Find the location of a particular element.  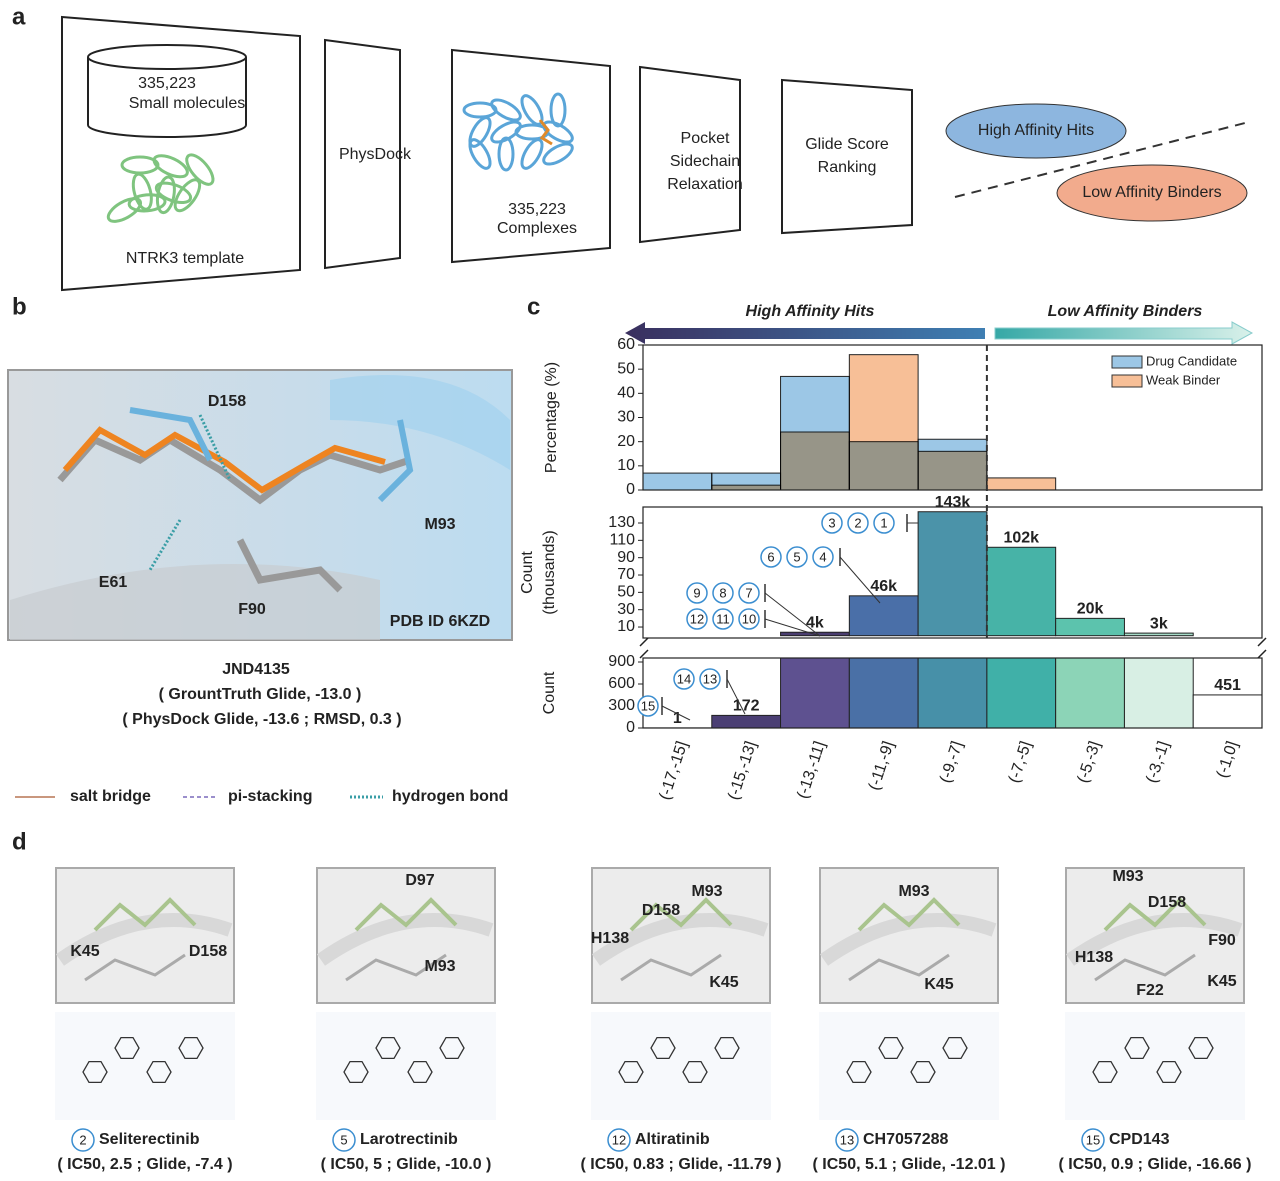

y-tick-label: 30 is located at coordinates (626, 609).